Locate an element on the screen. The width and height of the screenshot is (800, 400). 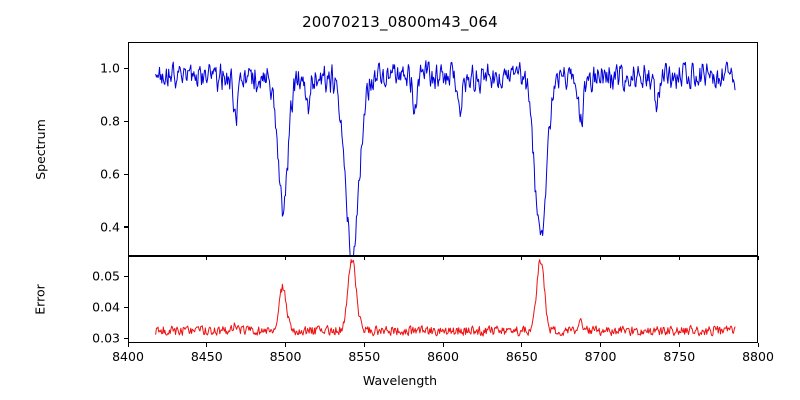
x-axis-label: Wavelength is located at coordinates (400, 380).